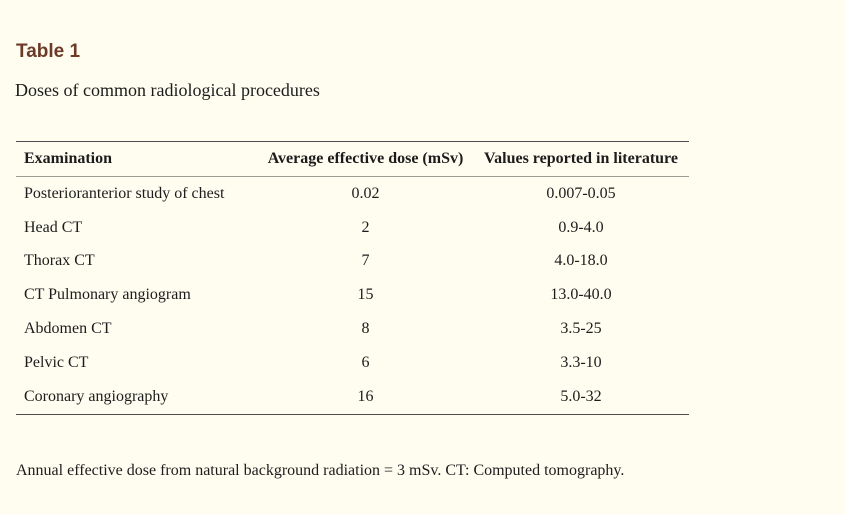 This screenshot has width=845, height=514. Describe the element at coordinates (581, 329) in the screenshot. I see `cell-range: 3.5-25` at that location.